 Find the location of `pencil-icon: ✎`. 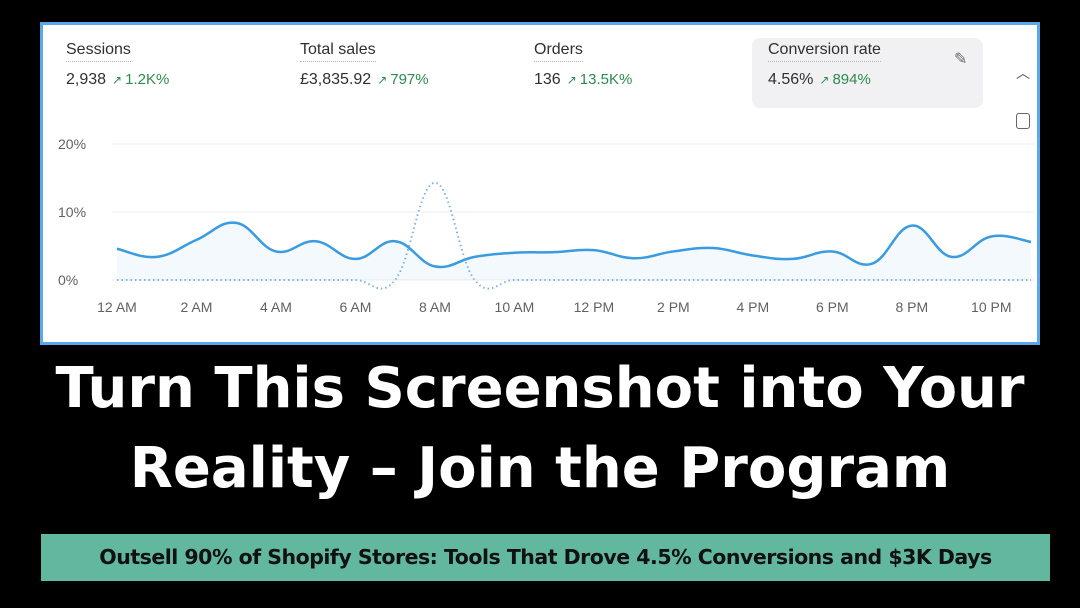

pencil-icon: ✎ is located at coordinates (961, 59).